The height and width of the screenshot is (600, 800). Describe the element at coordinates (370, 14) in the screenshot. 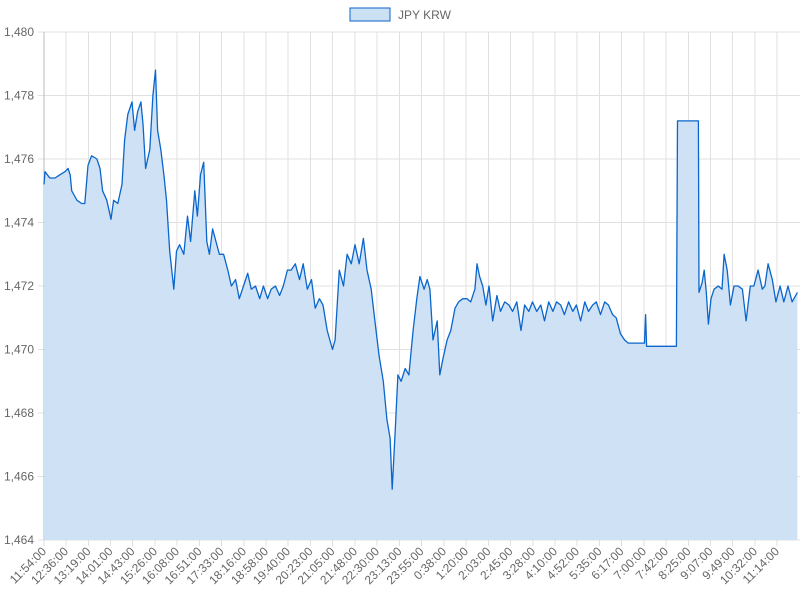

I see `legend-swatch` at that location.